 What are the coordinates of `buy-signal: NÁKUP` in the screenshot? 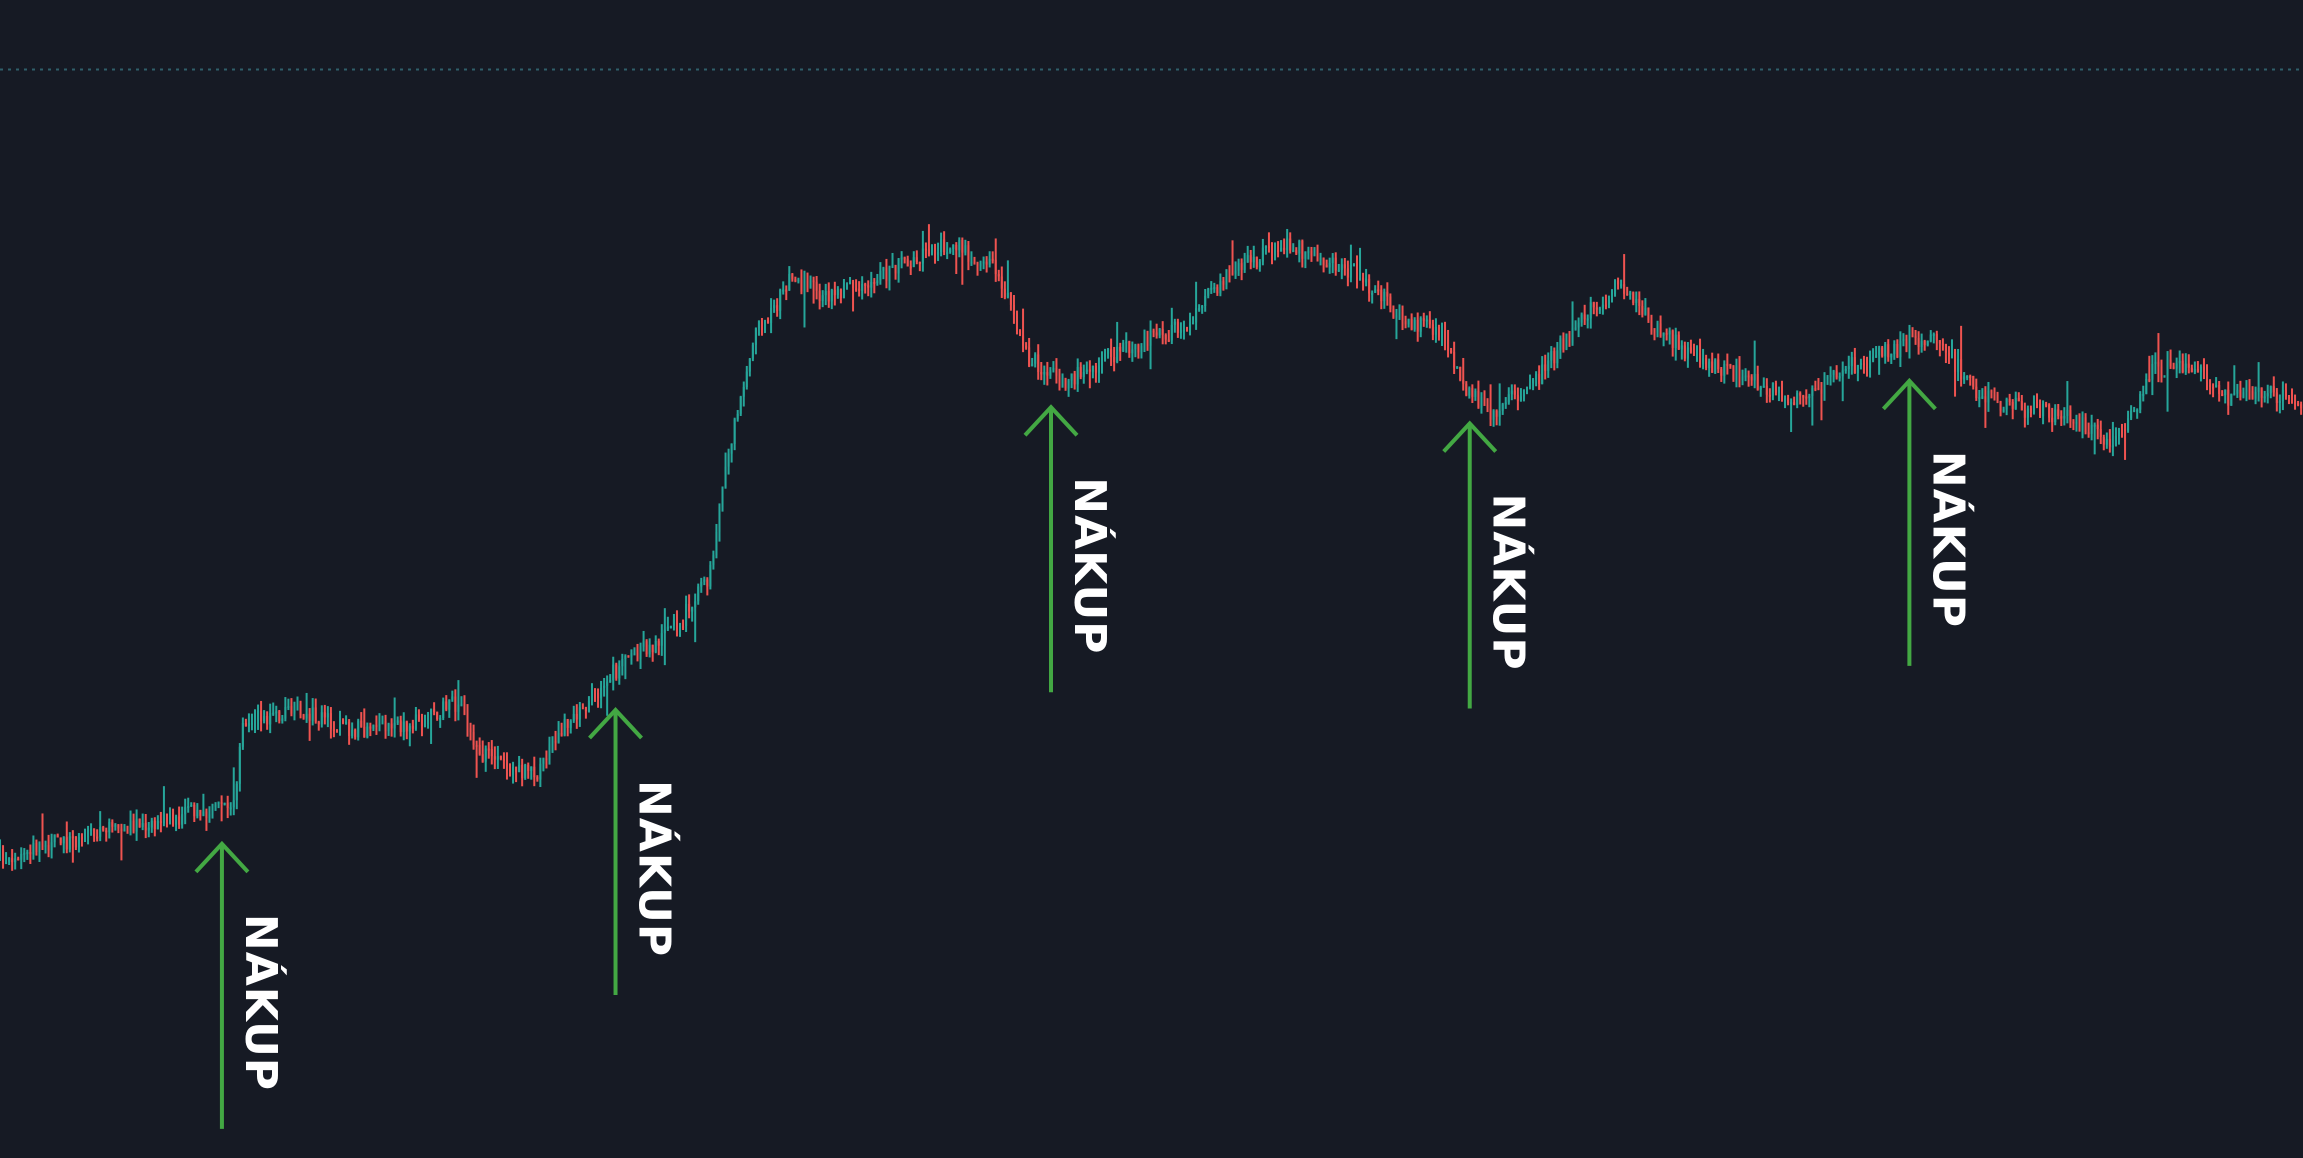 It's located at (1489, 564).